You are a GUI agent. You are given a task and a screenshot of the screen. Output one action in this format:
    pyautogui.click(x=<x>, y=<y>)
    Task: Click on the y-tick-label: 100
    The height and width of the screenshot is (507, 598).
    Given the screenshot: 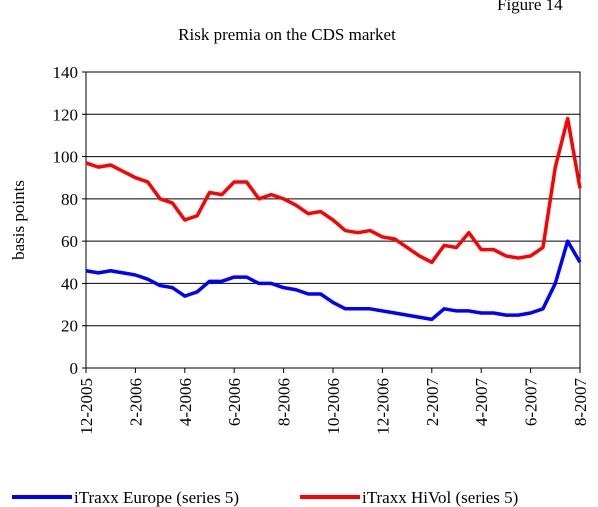 What is the action you would take?
    pyautogui.click(x=66, y=157)
    